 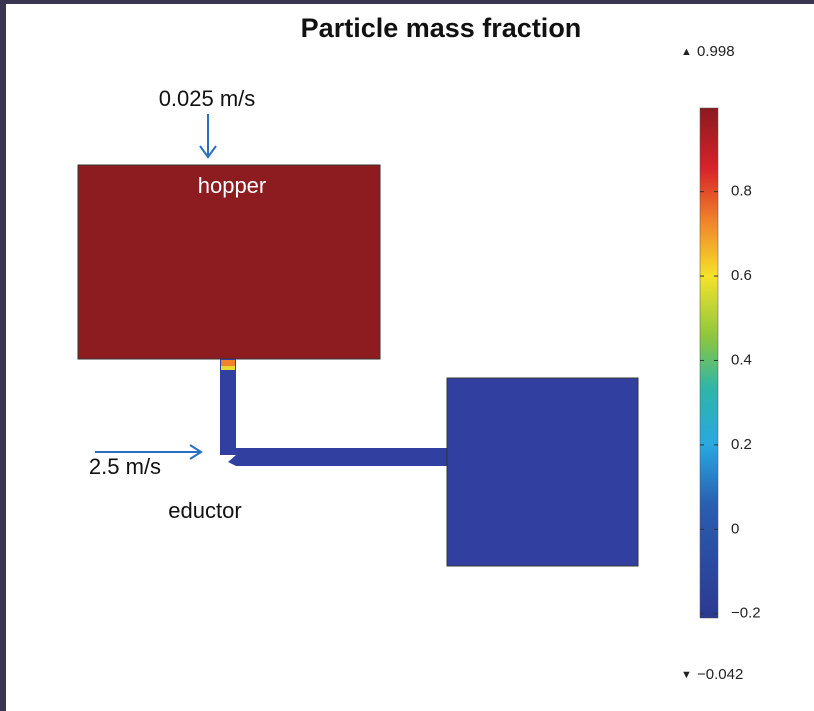 What do you see at coordinates (686, 675) in the screenshot?
I see `min-marker: ▼` at bounding box center [686, 675].